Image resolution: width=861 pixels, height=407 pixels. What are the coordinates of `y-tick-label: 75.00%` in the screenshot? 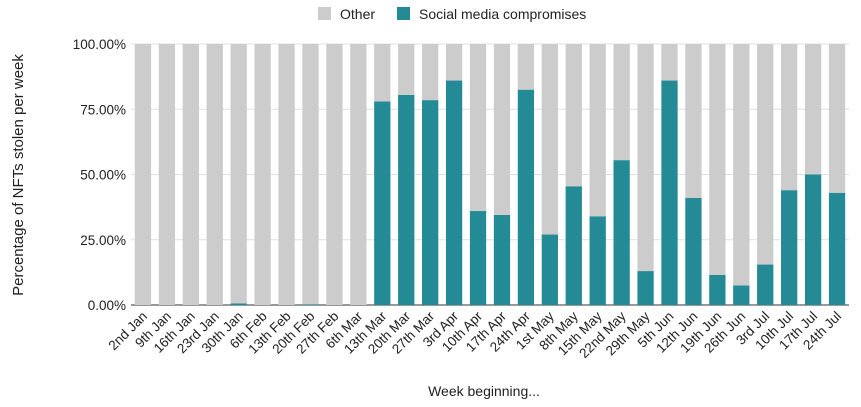 It's located at (103, 109).